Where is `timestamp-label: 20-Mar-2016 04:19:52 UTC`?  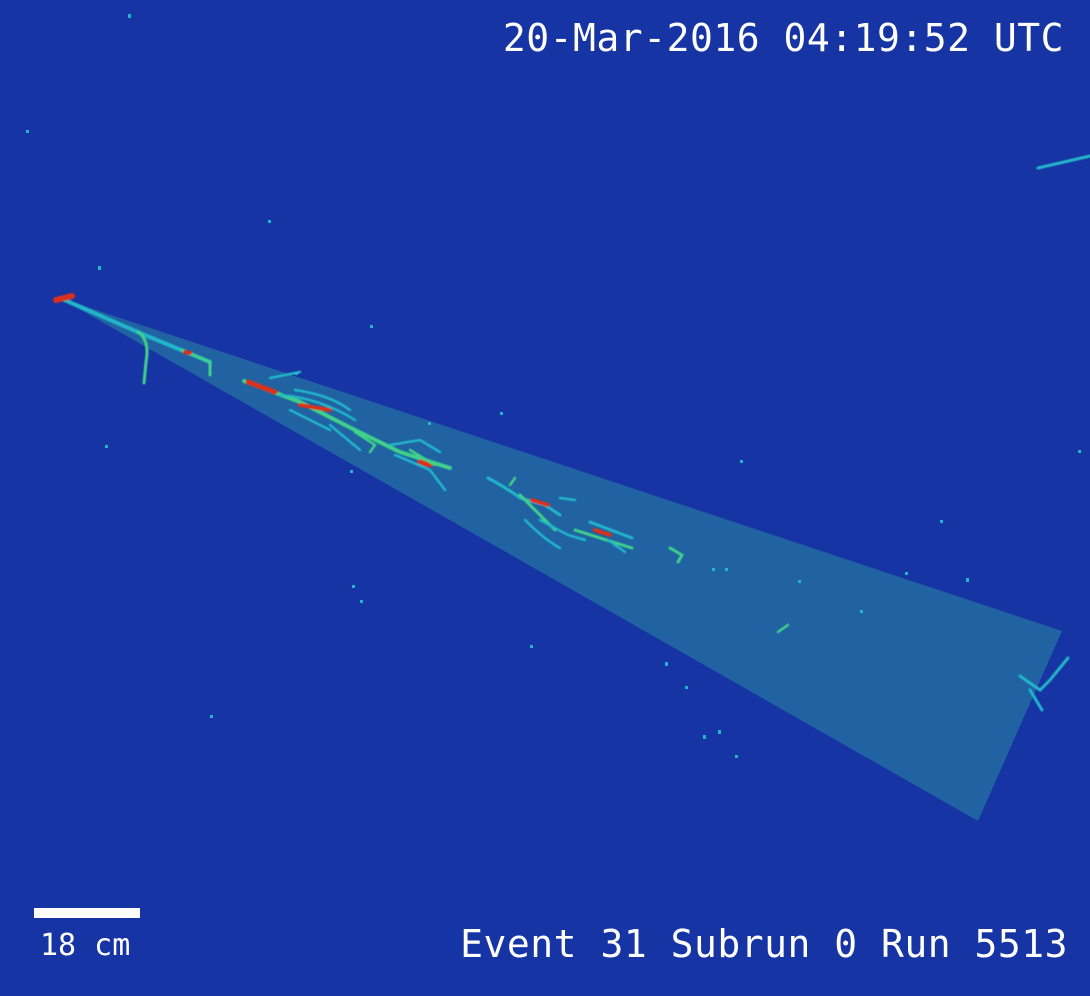
timestamp-label: 20-Mar-2016 04:19:52 UTC is located at coordinates (783, 38).